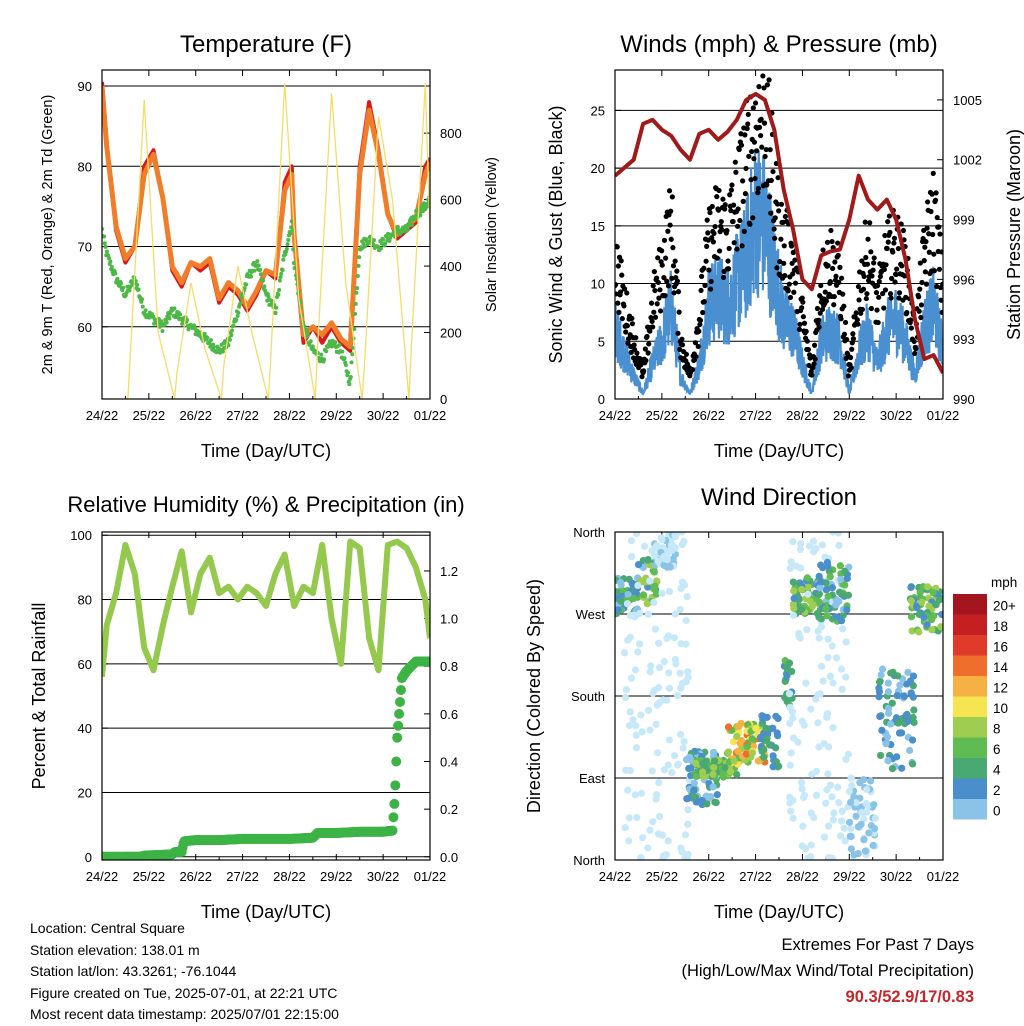 The image size is (1024, 1026). Describe the element at coordinates (755, 415) in the screenshot. I see `x-tick-label: 27/22` at that location.